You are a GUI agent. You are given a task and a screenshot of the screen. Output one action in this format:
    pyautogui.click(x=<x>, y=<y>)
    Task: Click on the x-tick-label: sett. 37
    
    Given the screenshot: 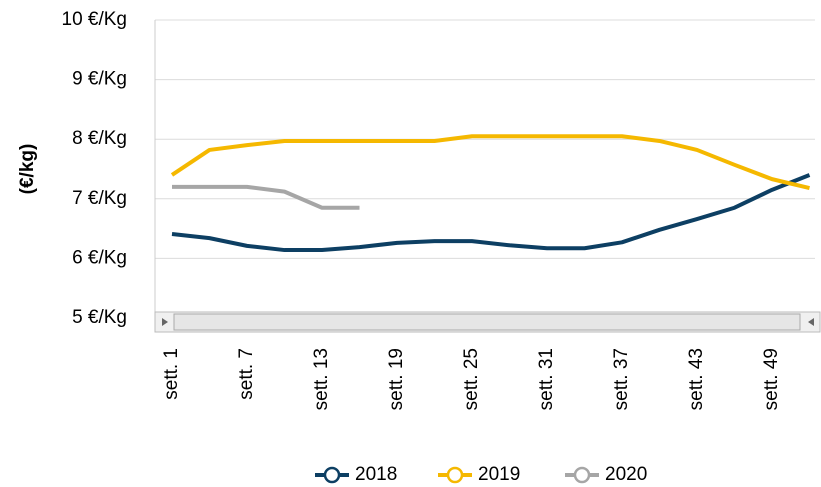 What is the action you would take?
    pyautogui.click(x=621, y=379)
    